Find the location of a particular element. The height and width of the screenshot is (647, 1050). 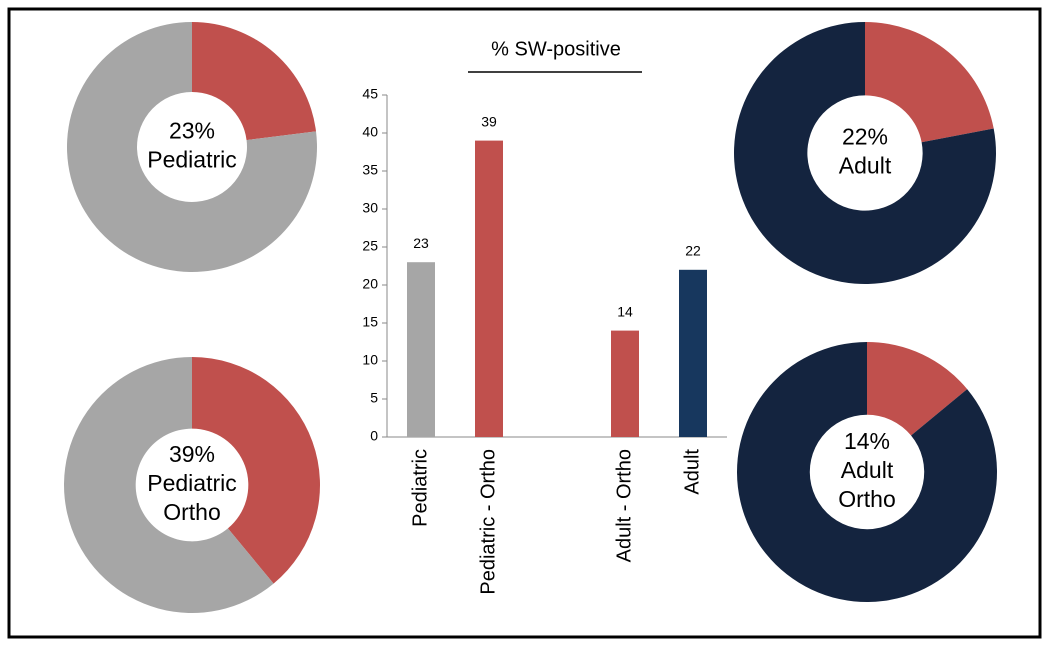

y-tick-label: 0 is located at coordinates (374, 436).